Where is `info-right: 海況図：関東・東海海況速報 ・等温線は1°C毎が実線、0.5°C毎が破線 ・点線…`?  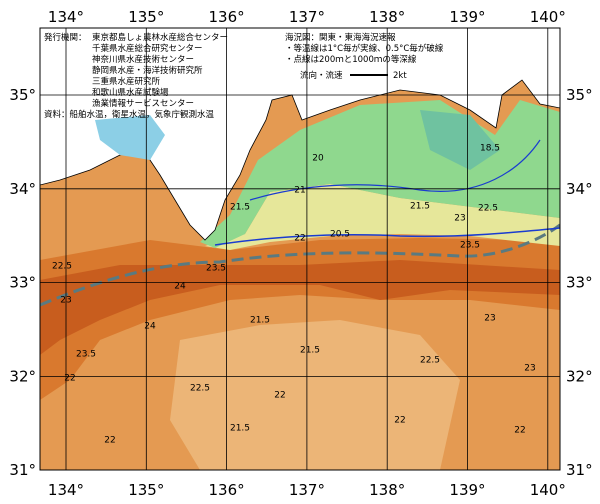
info-right: 海況図：関東・東海海況速報 ・等温線は1°C毎が実線、0.5°C毎が破線 ・点線… is located at coordinates (364, 56).